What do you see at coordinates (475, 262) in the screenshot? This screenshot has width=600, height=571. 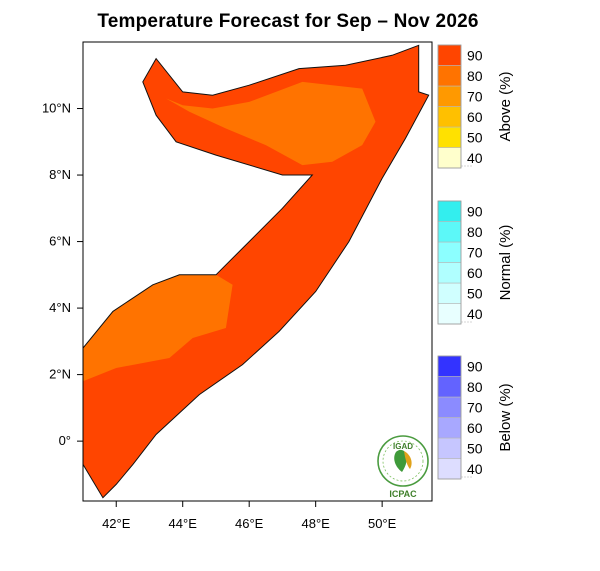 I see `legend-normal: 40 50 60 70 80 90 Normal (%)` at bounding box center [475, 262].